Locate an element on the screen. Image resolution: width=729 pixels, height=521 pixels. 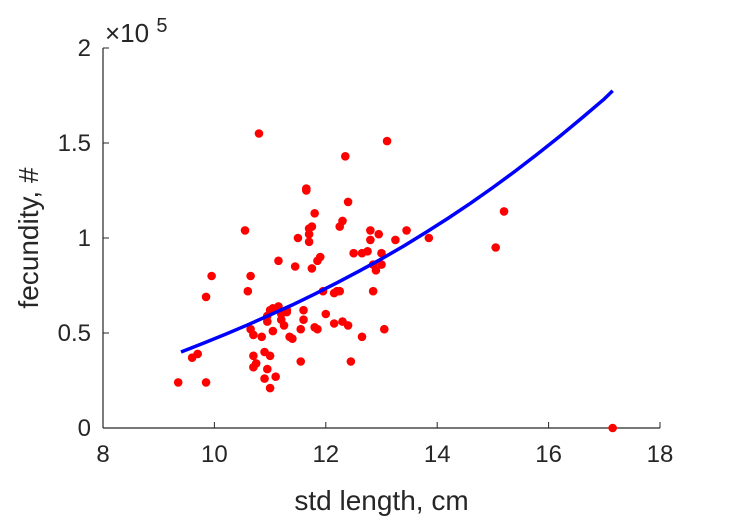
x-tick-label: 16 is located at coordinates (548, 454).